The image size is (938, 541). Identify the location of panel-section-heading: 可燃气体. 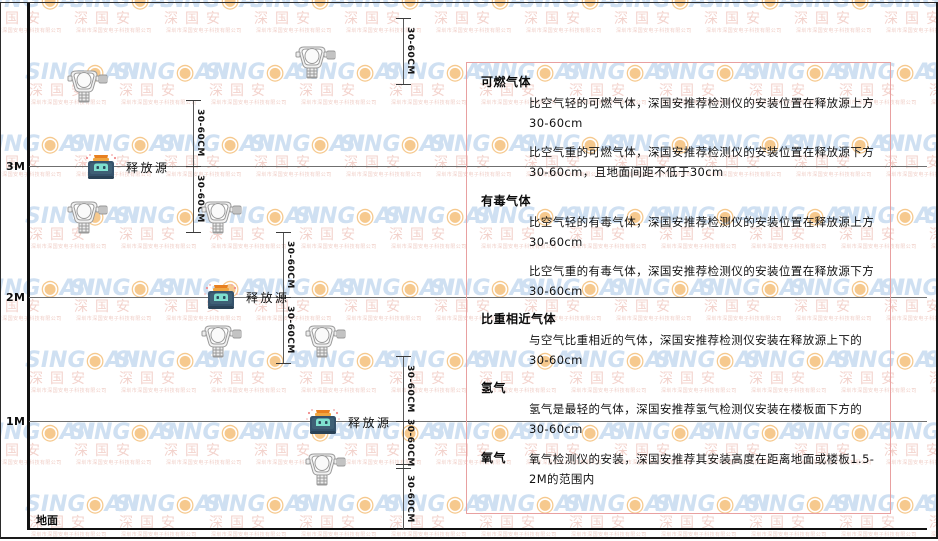
(506, 82).